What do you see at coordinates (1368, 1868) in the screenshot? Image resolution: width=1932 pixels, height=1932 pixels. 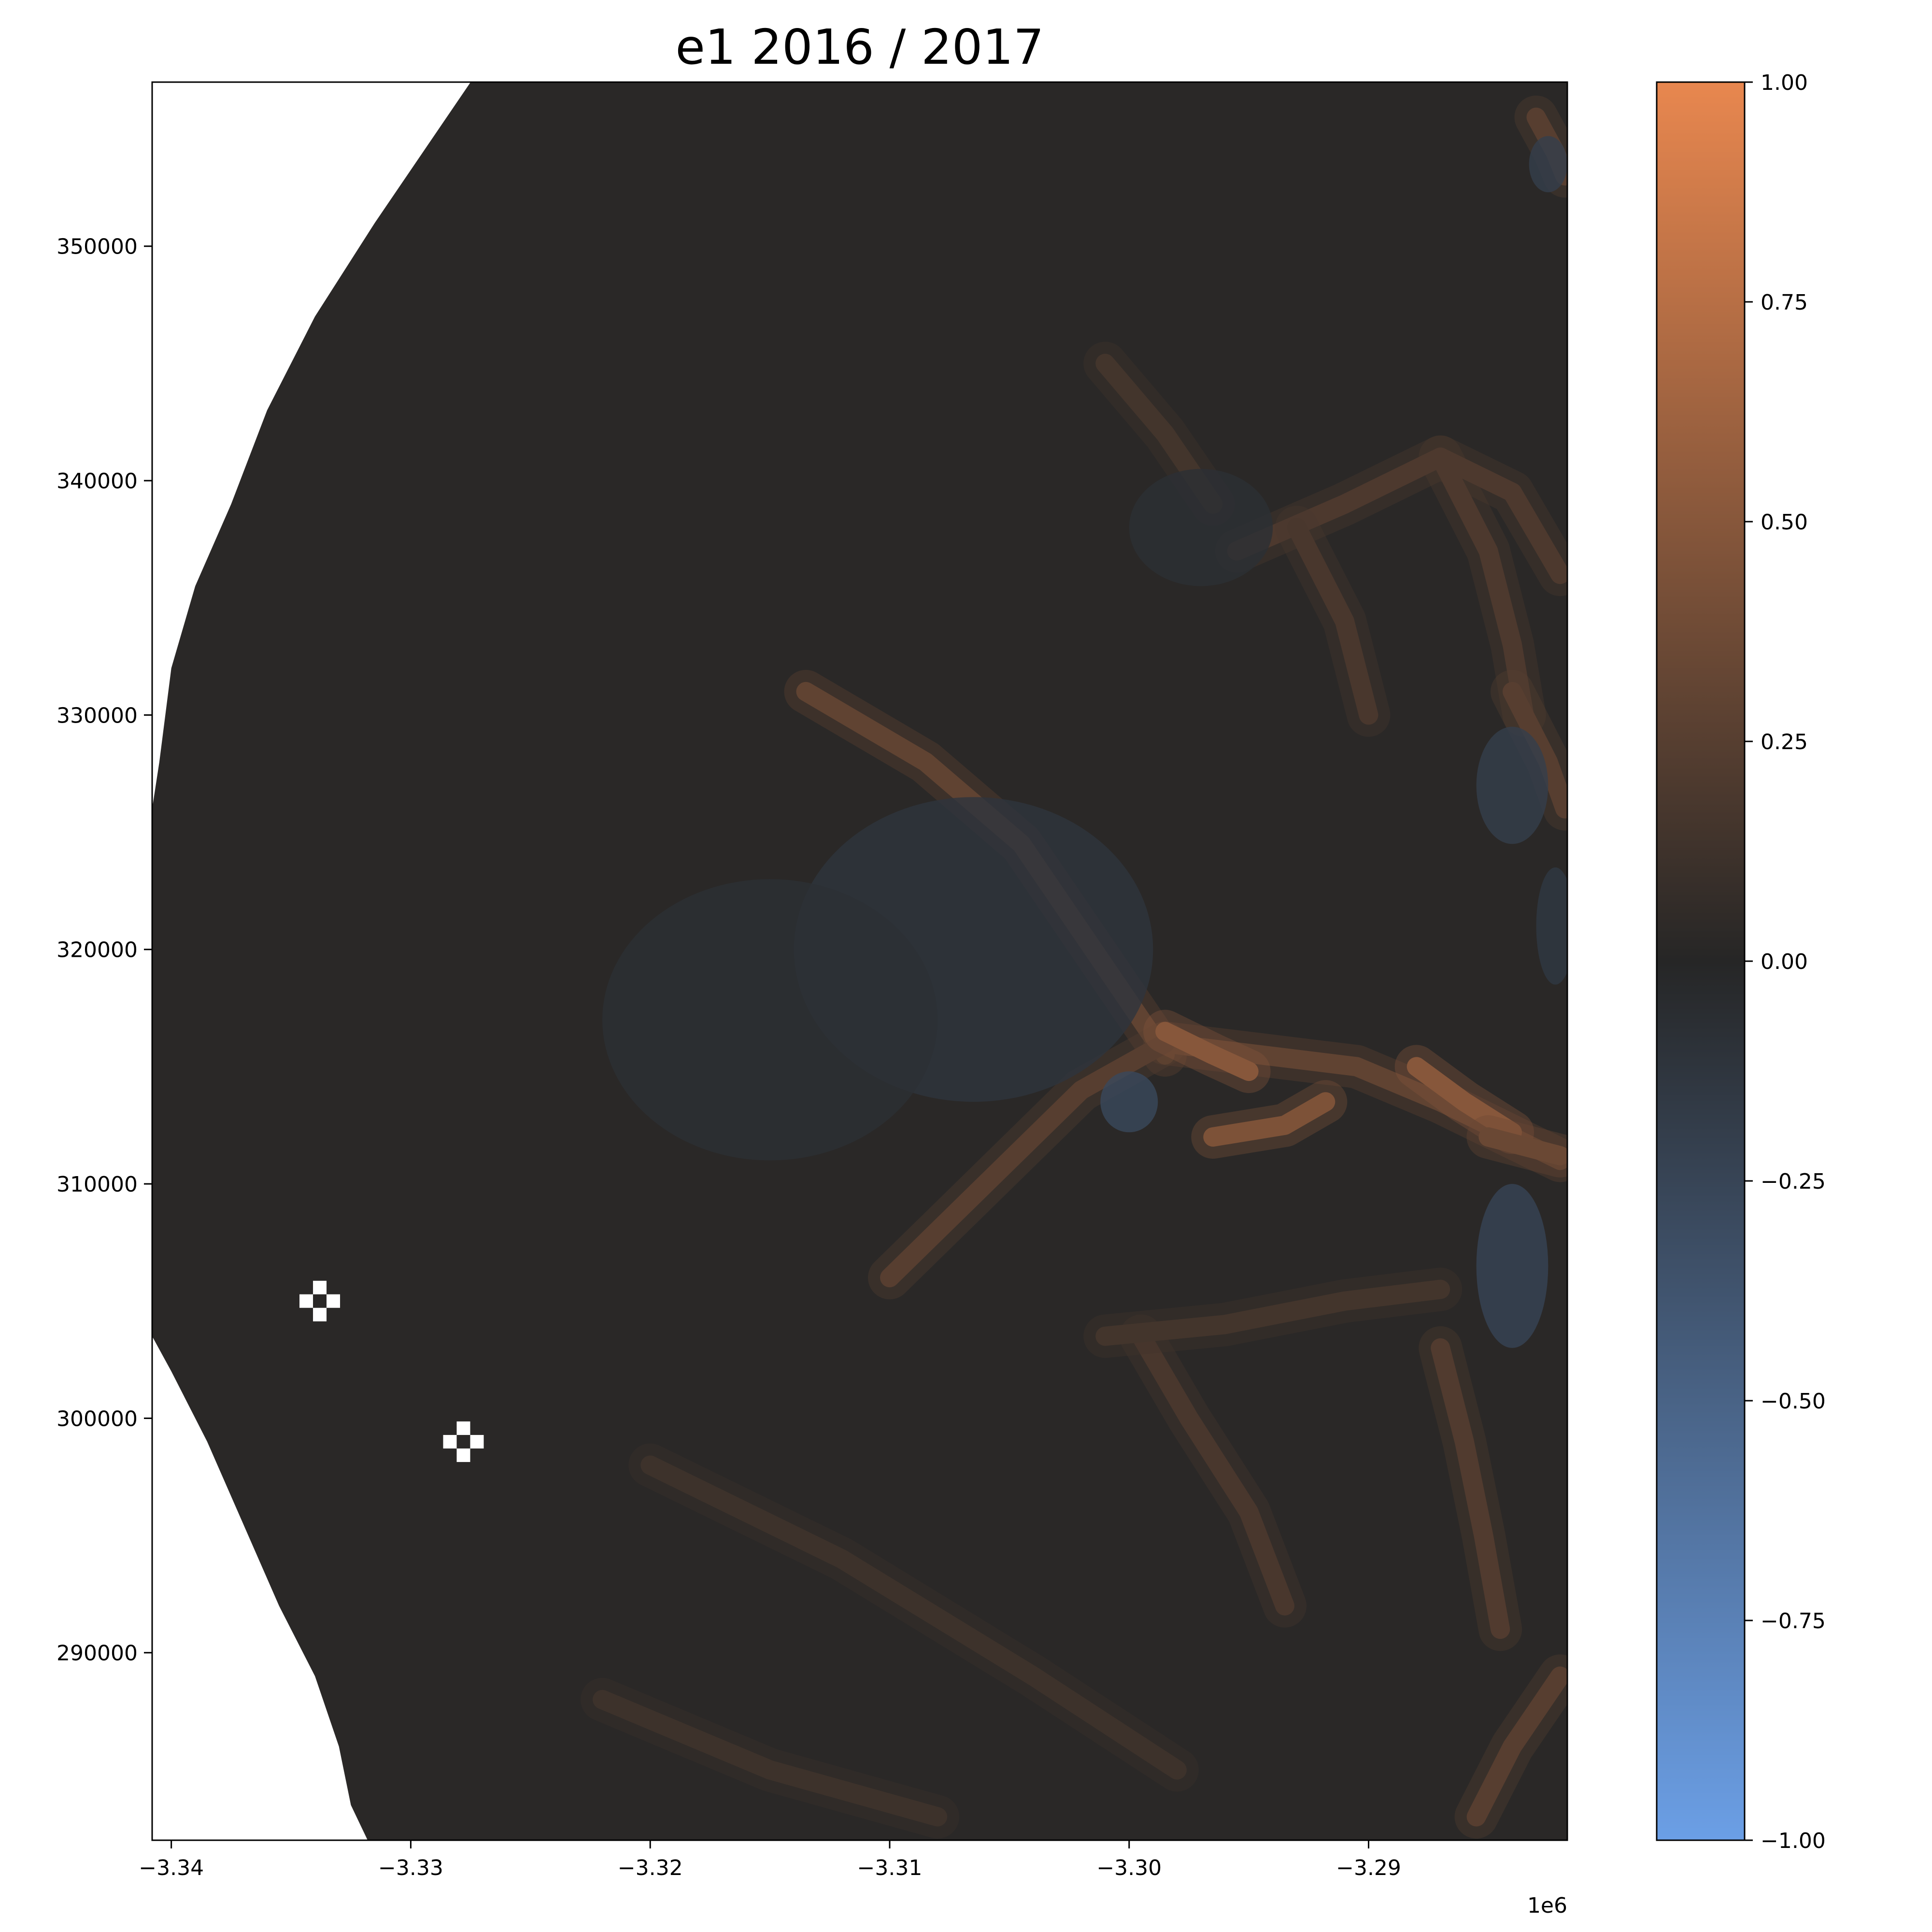 I see `x-tick-label: −3.29` at bounding box center [1368, 1868].